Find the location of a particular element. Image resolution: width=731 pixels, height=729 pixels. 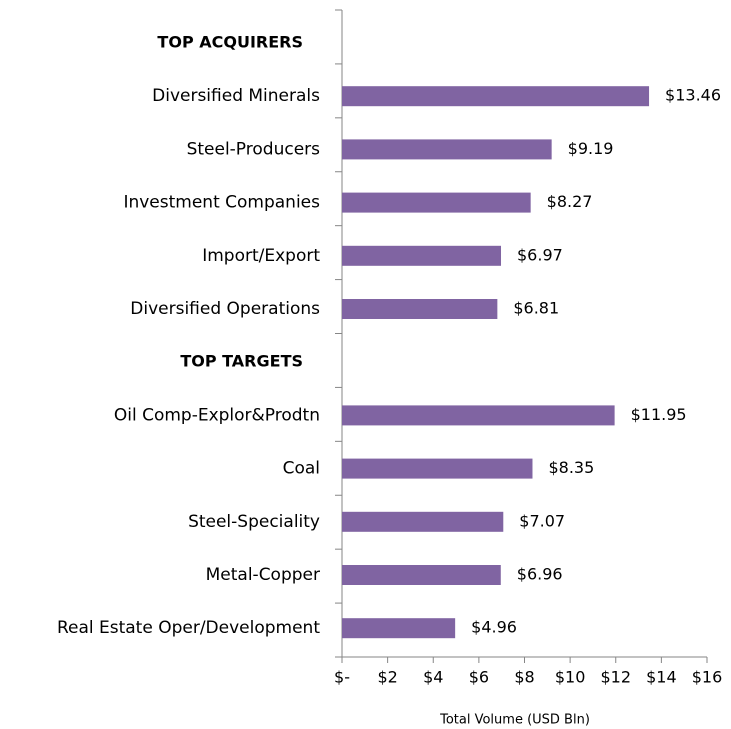

category-label: Steel-Speciality is located at coordinates (254, 522).